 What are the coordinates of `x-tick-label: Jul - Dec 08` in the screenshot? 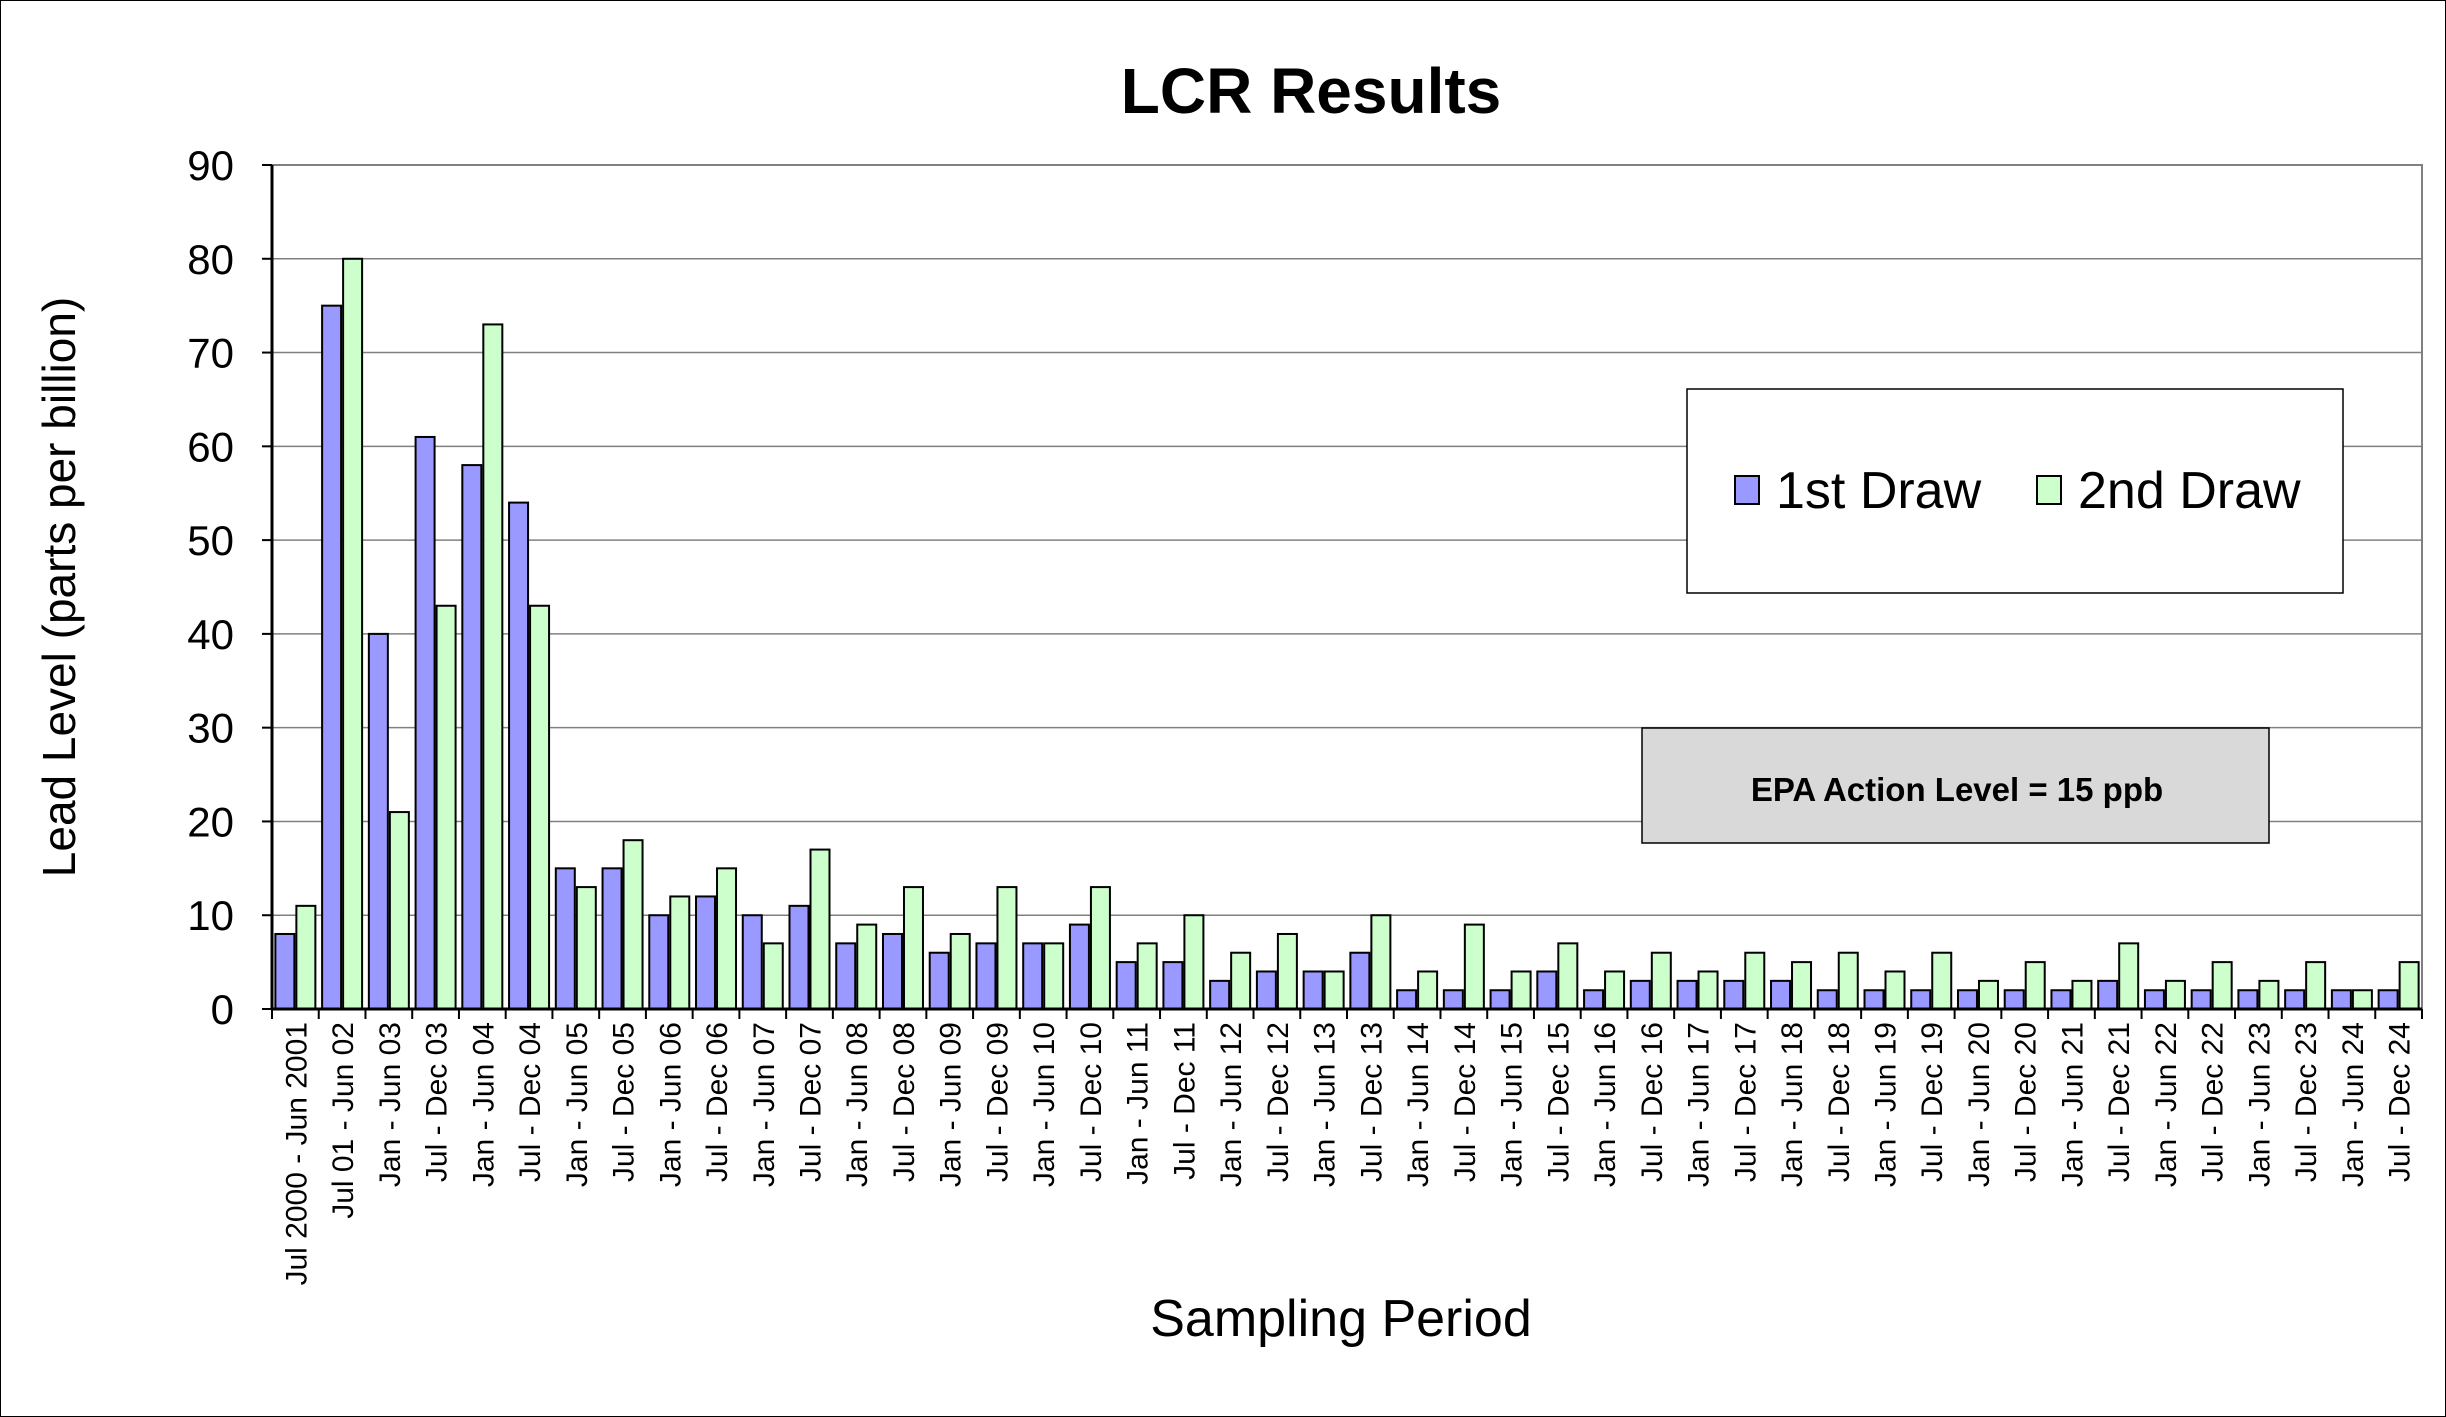 It's located at (904, 1102).